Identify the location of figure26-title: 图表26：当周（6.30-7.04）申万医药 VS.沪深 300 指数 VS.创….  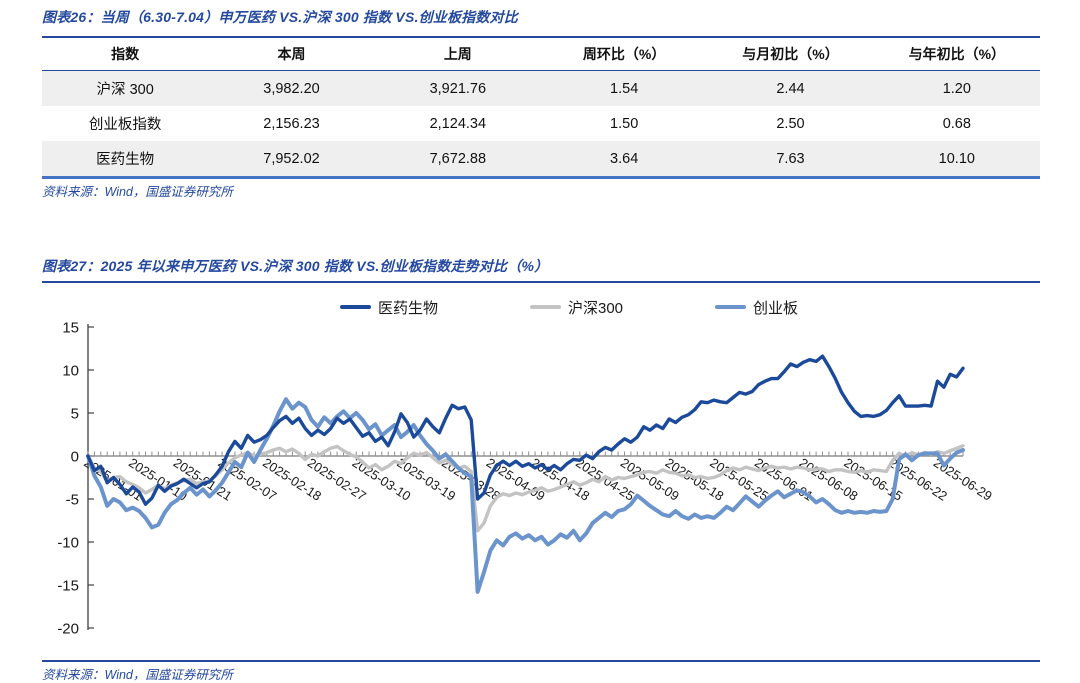
(280, 17).